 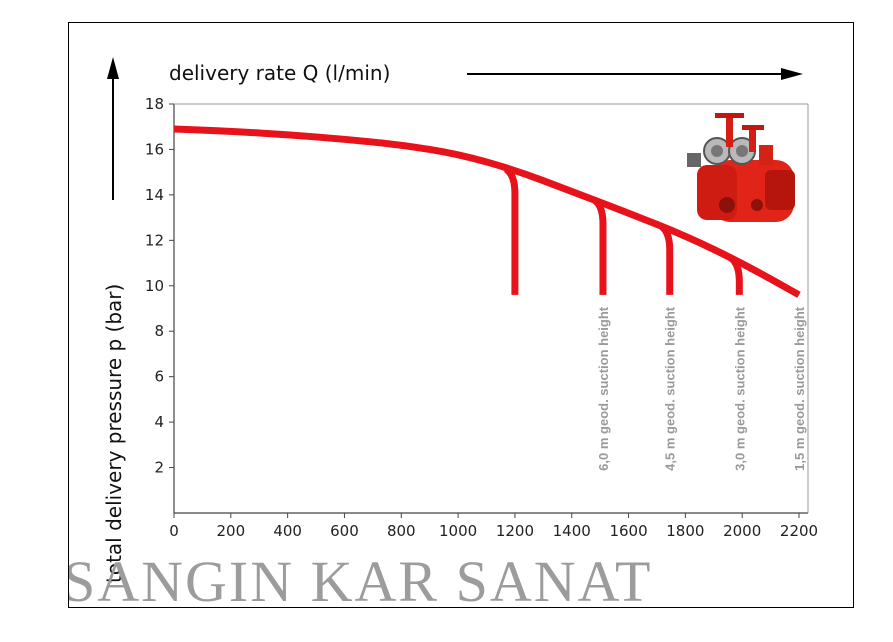 I want to click on x-tick-label: 1600, so click(x=628, y=531).